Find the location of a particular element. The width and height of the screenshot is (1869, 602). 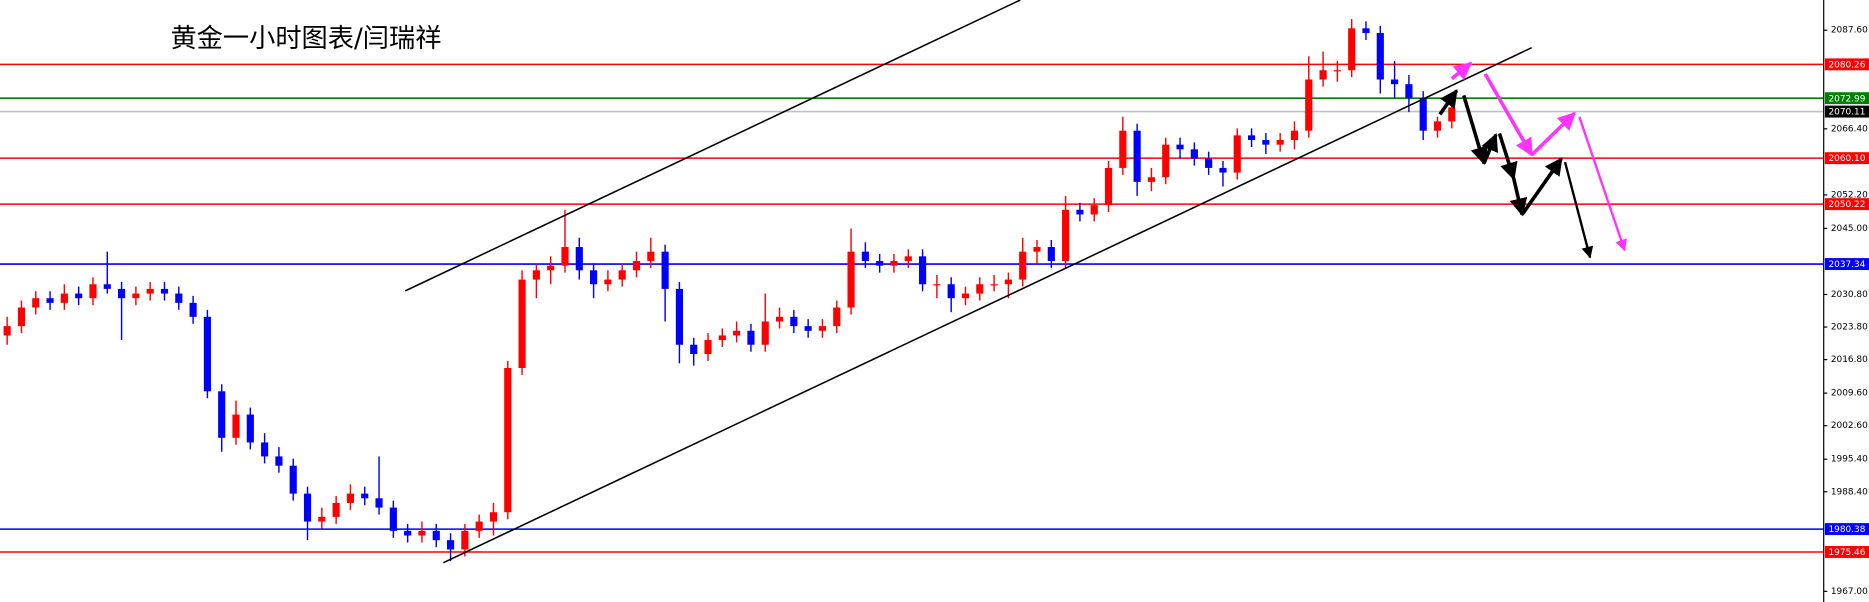

y-tick-label: 2009.60 is located at coordinates (1849, 394).